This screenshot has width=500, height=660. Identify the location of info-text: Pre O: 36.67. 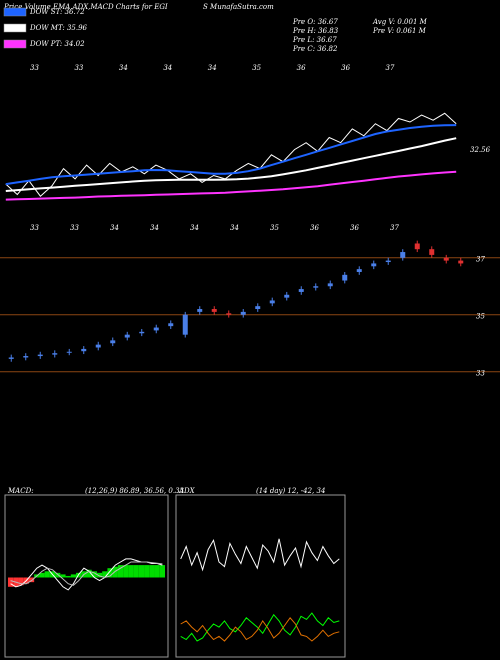
(315, 22).